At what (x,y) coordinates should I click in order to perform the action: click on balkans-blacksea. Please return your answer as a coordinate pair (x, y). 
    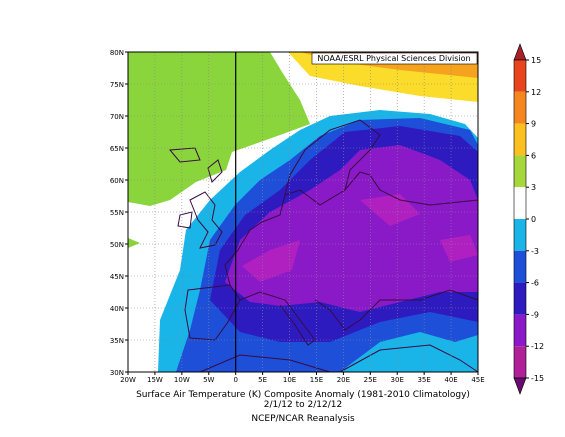
    Looking at the image, I should click on (396, 310).